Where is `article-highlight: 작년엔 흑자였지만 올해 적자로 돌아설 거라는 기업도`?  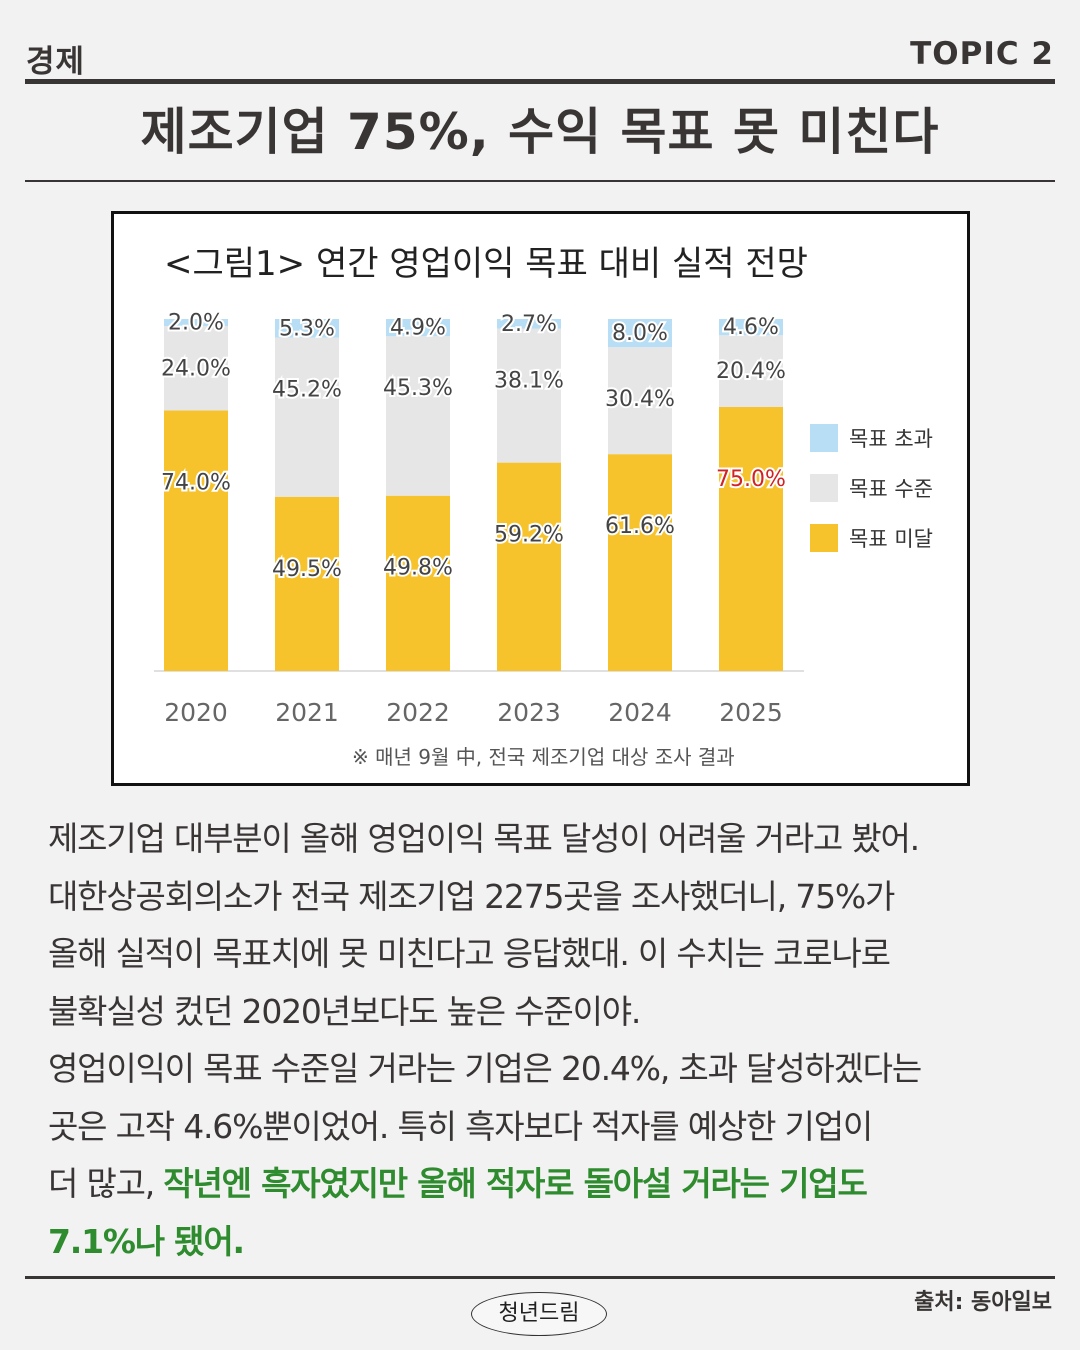
article-highlight: 작년엔 흑자였지만 올해 적자로 돌아설 거라는 기업도 is located at coordinates (515, 1183).